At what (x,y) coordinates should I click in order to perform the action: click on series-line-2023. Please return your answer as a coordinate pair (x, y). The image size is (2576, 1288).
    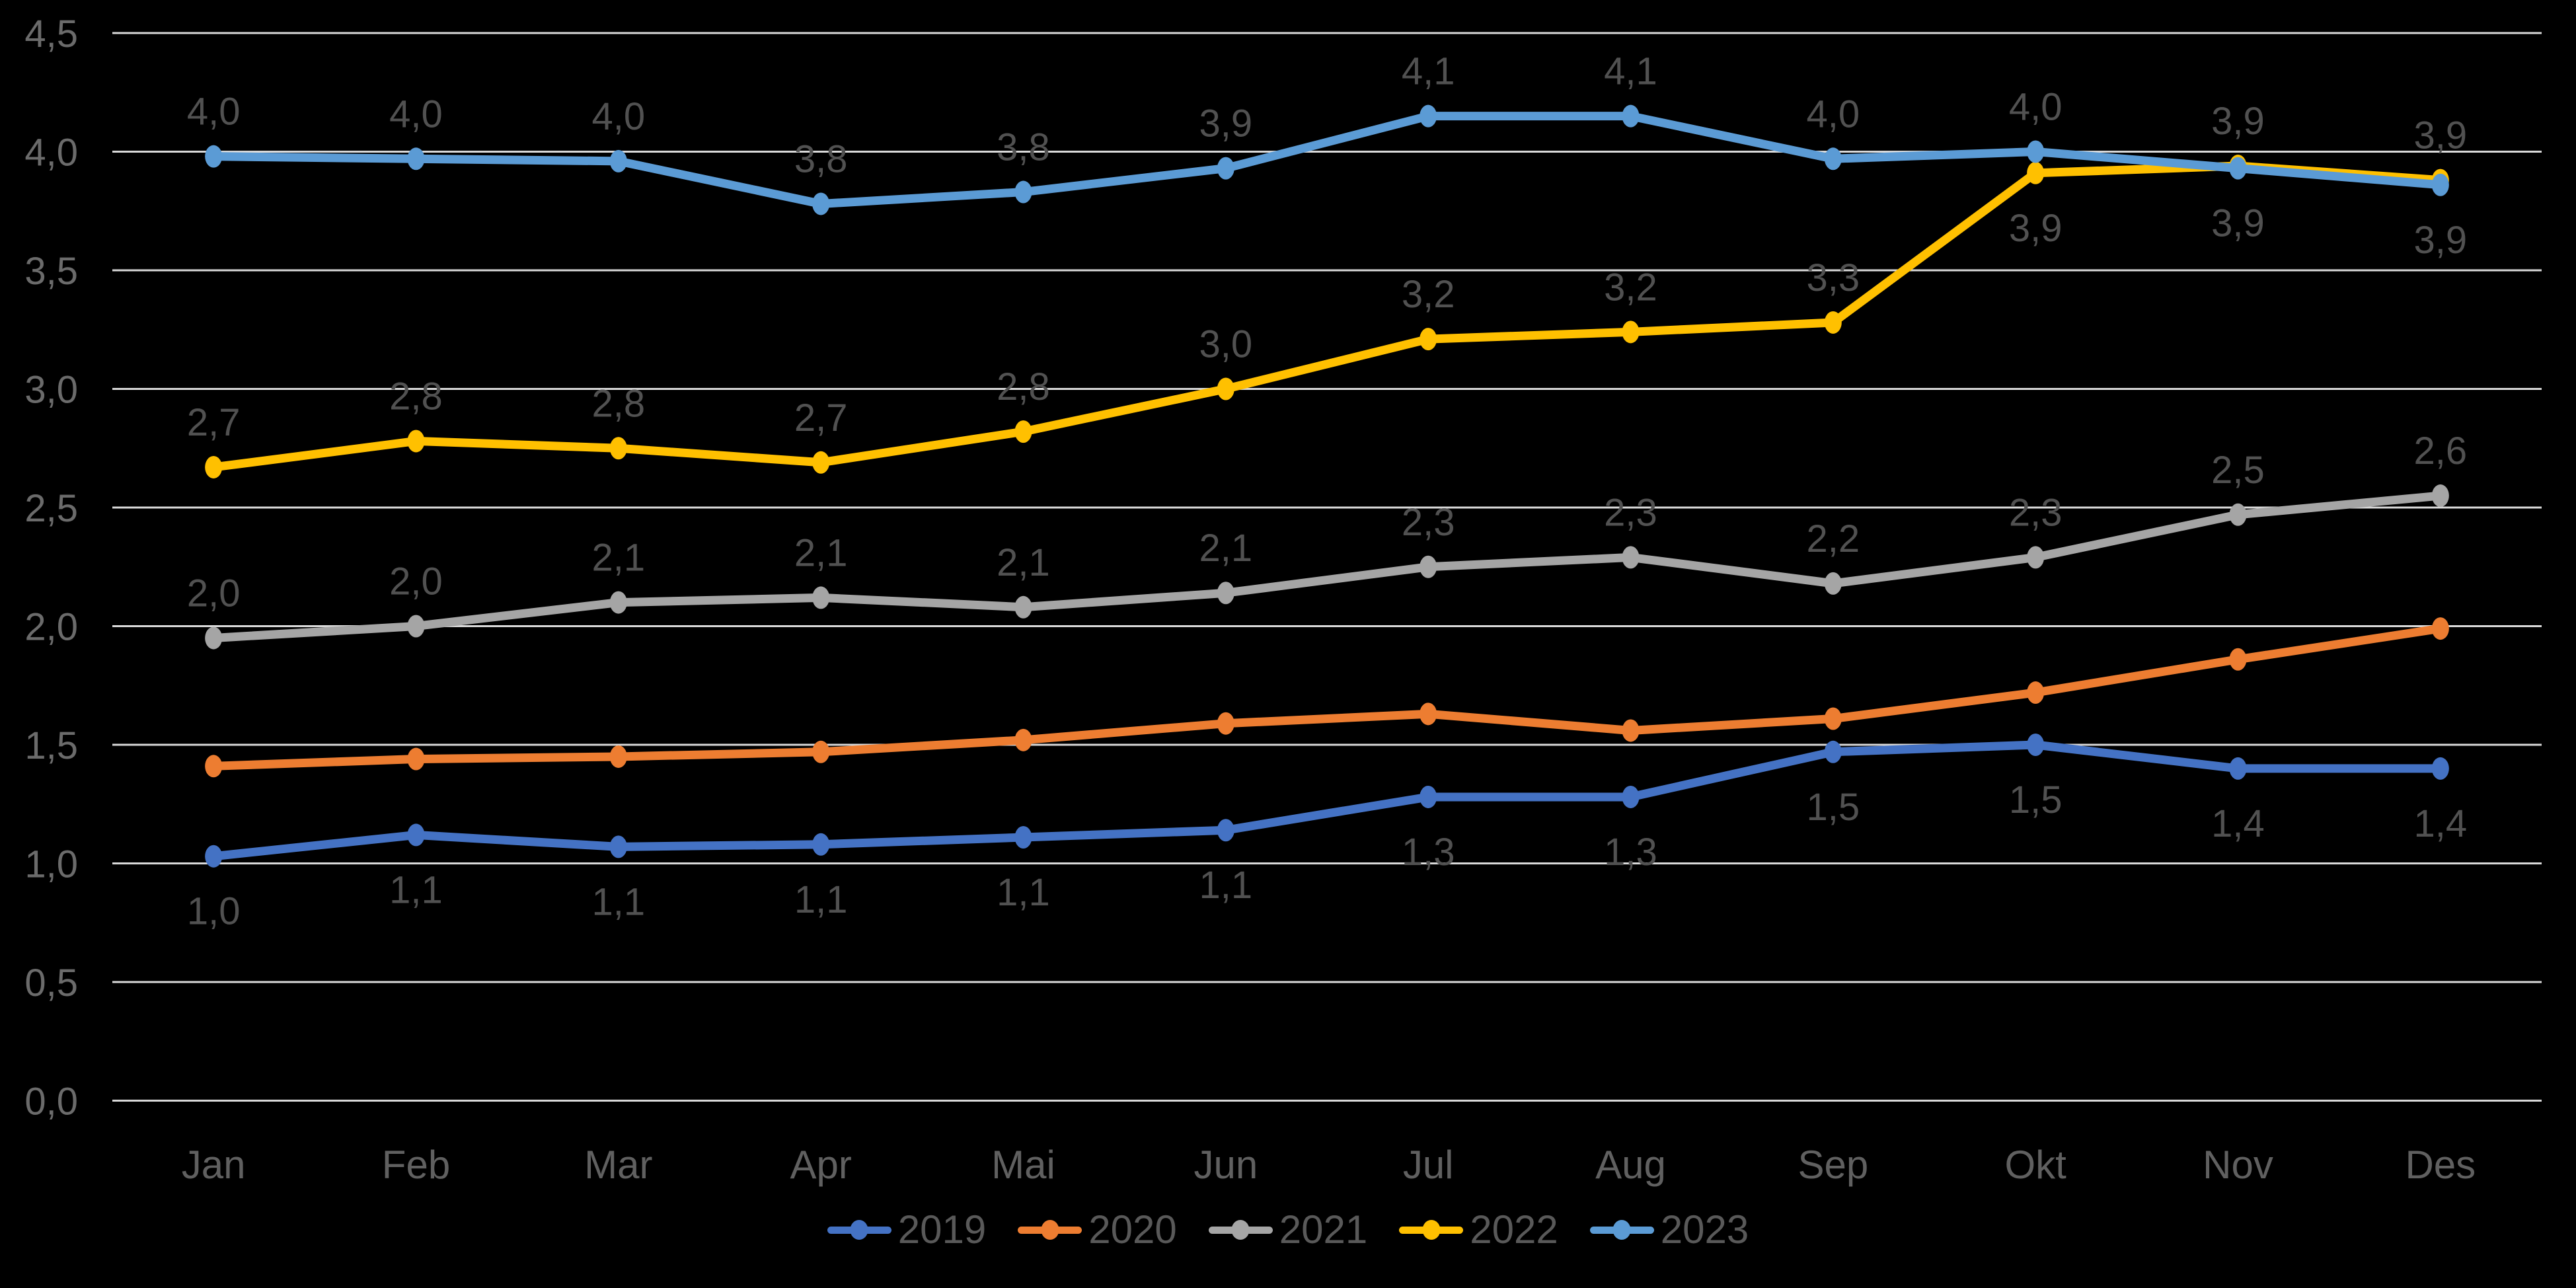
    Looking at the image, I should click on (1327, 160).